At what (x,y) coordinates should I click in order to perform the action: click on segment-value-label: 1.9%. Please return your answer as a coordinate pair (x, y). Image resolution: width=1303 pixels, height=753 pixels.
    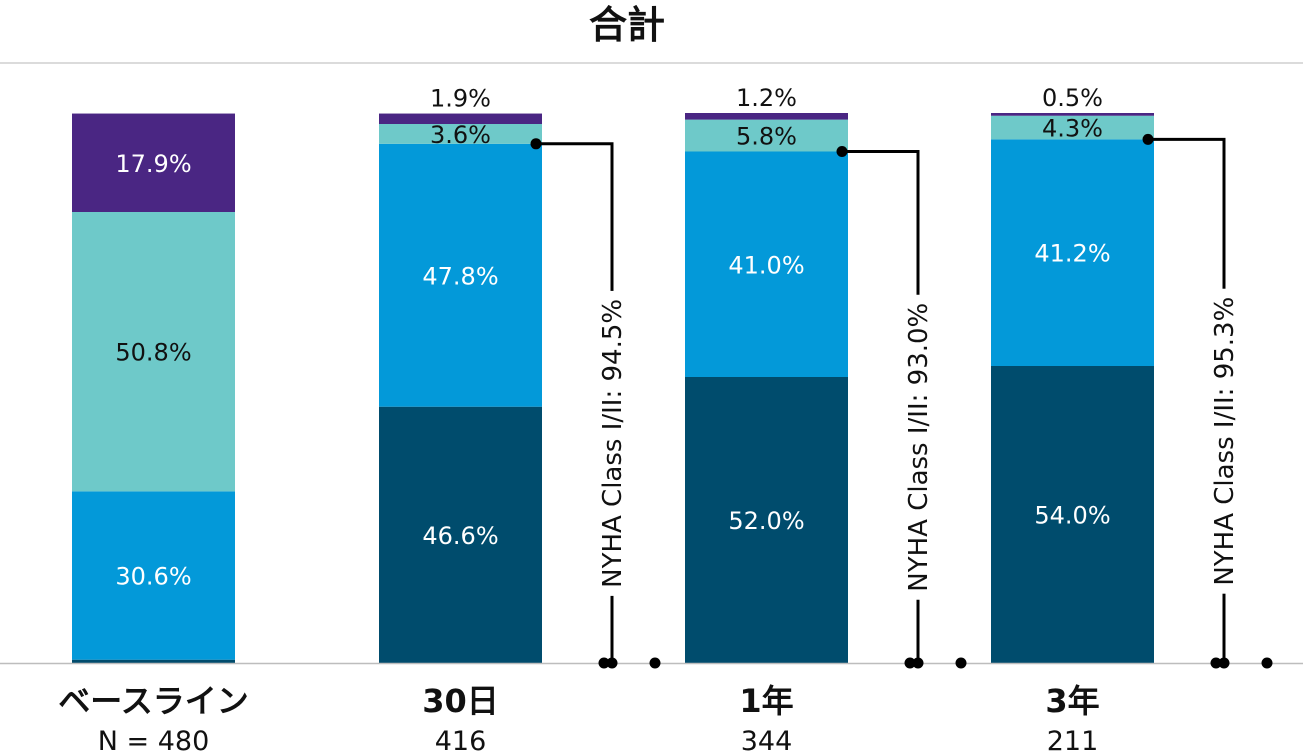
    Looking at the image, I should click on (460, 99).